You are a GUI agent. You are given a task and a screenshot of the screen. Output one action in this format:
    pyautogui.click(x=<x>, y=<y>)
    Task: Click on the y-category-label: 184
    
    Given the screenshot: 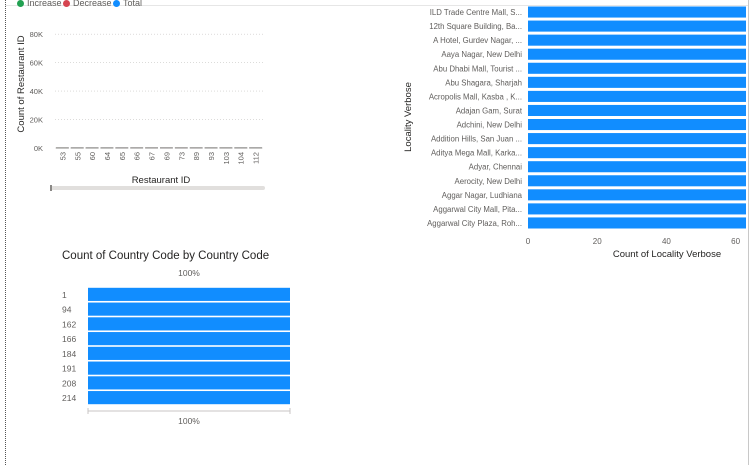 What is the action you would take?
    pyautogui.click(x=69, y=354)
    